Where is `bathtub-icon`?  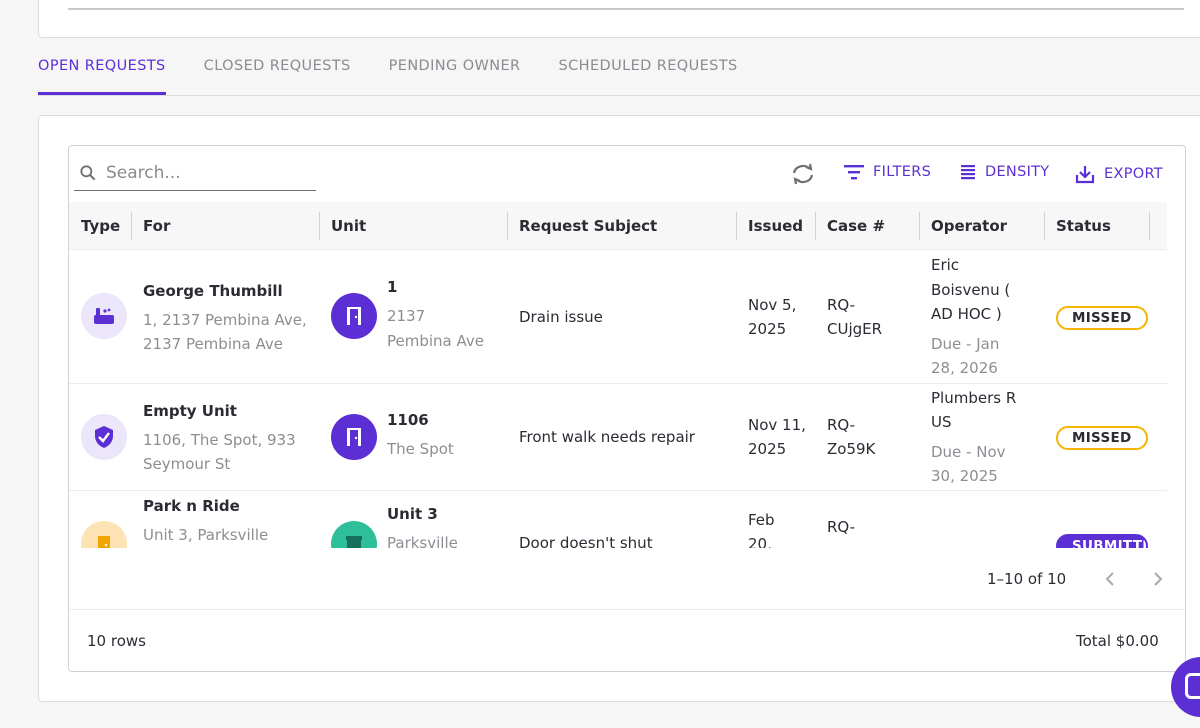 bathtub-icon is located at coordinates (104, 316).